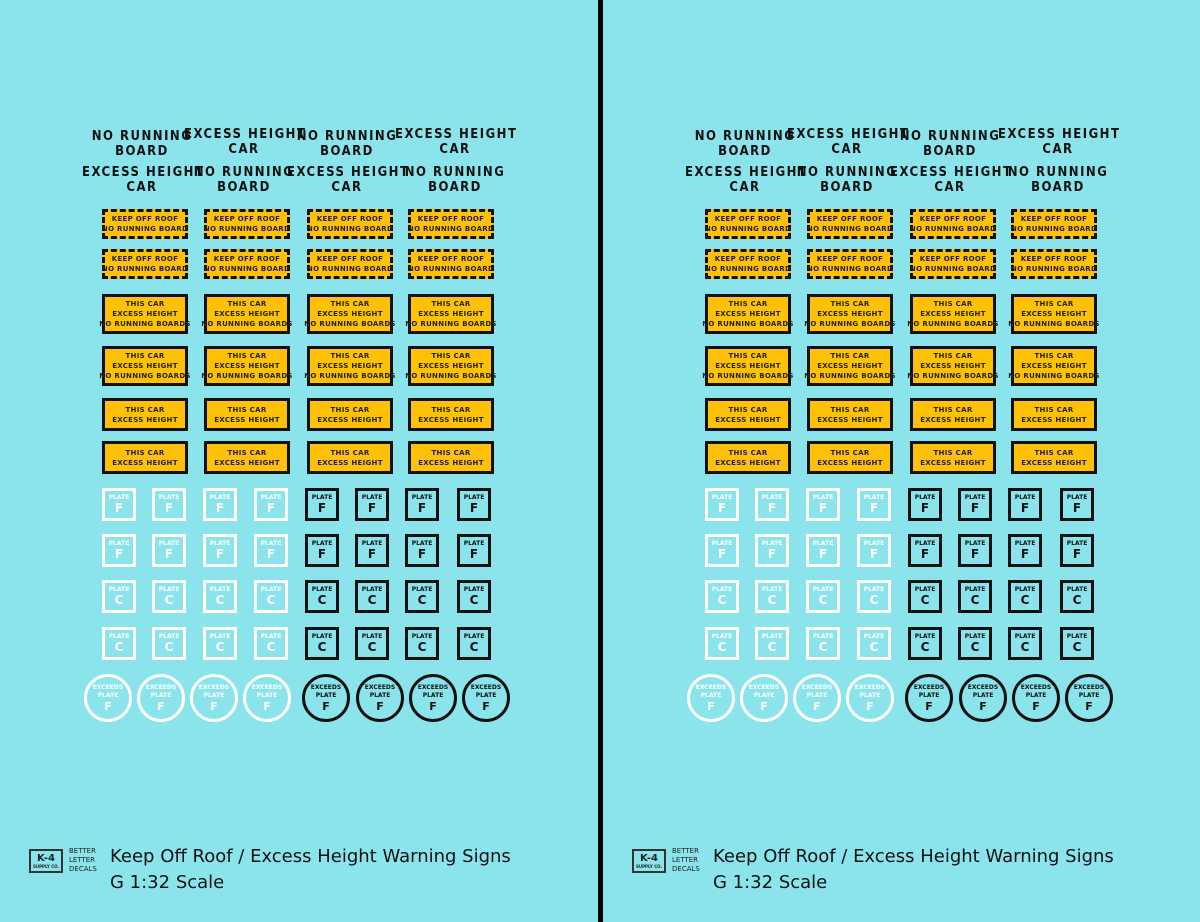 The image size is (1200, 922). I want to click on roundel-plate: PLATE, so click(711, 695).